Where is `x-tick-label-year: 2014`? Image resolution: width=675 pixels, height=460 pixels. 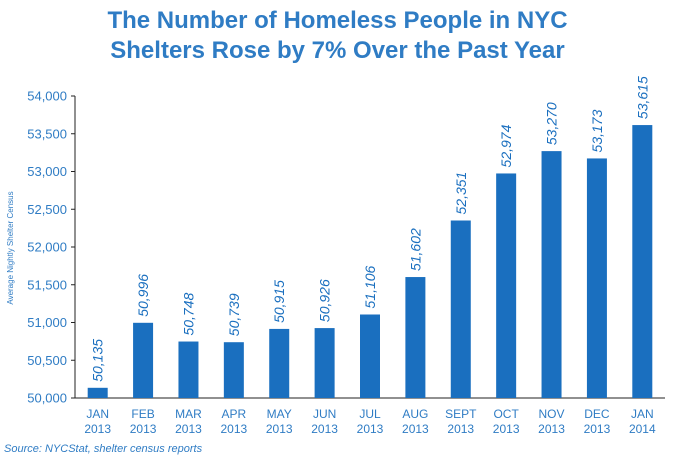 x-tick-label-year: 2014 is located at coordinates (642, 429).